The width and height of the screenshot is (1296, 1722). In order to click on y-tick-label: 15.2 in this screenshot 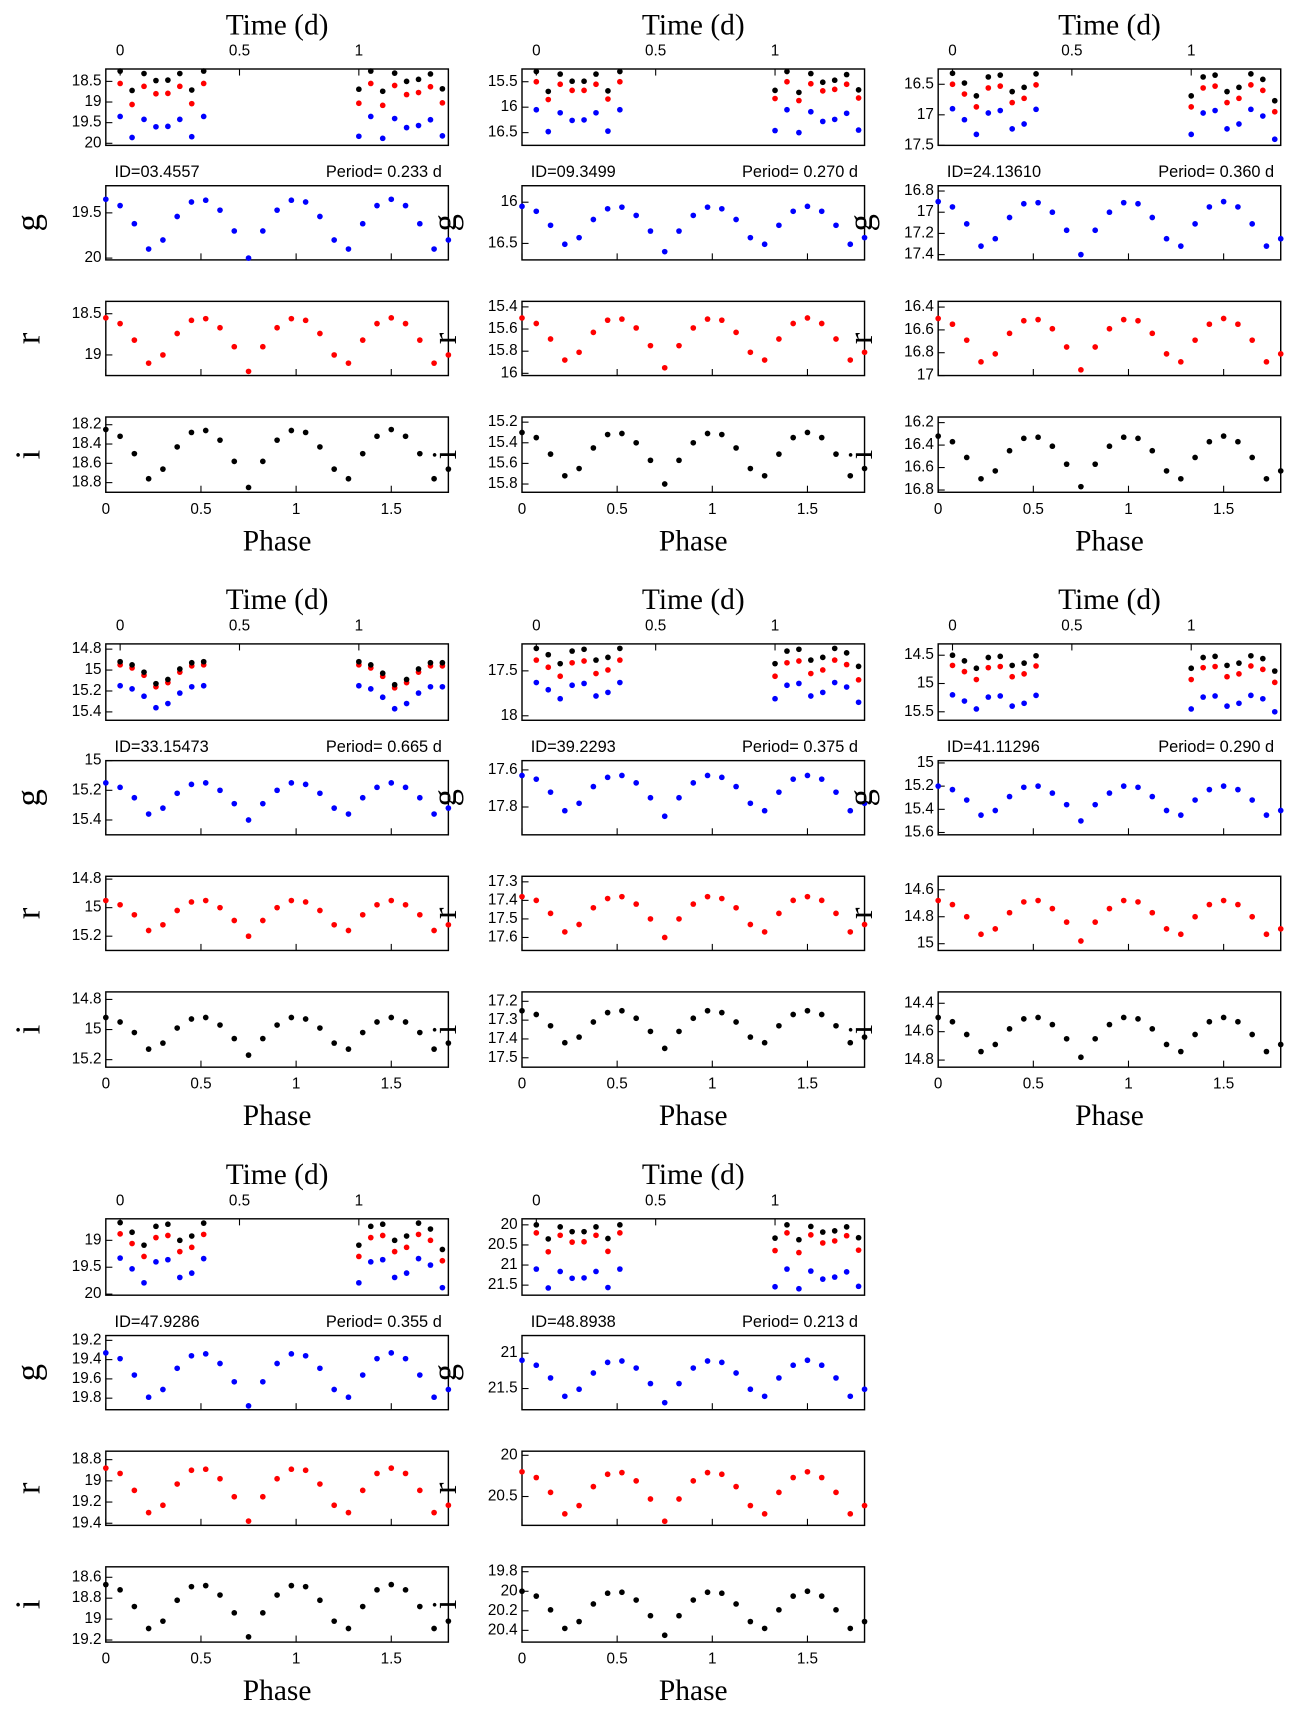, I will do `click(87, 1059)`.